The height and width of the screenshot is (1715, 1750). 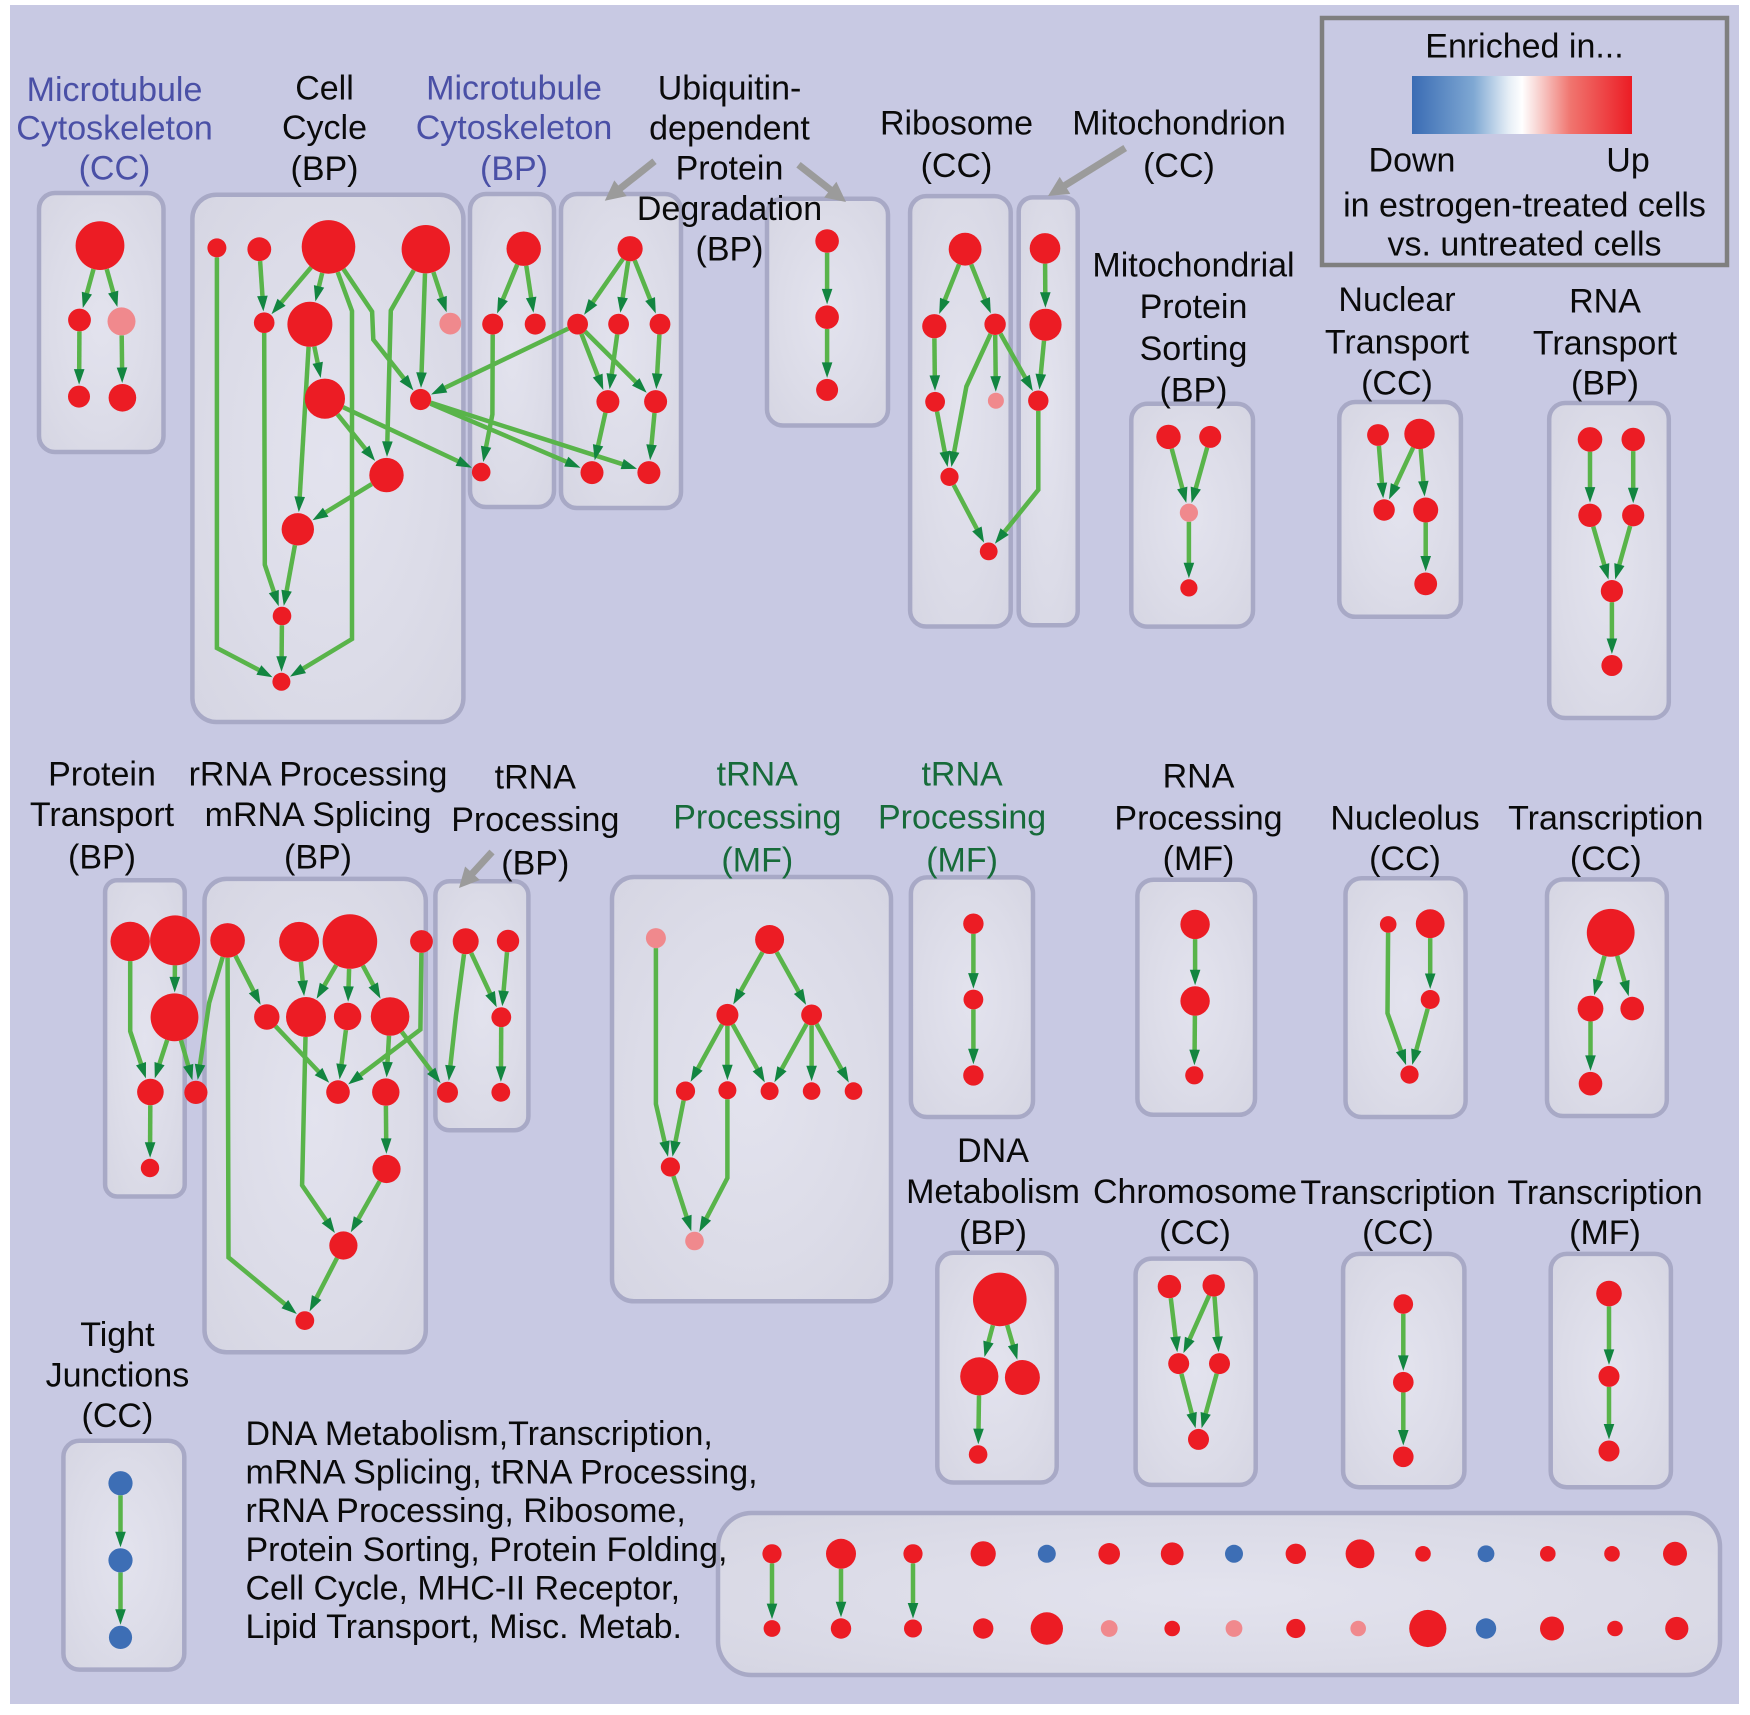 I want to click on svg-text: Metabolism, so click(x=993, y=1192).